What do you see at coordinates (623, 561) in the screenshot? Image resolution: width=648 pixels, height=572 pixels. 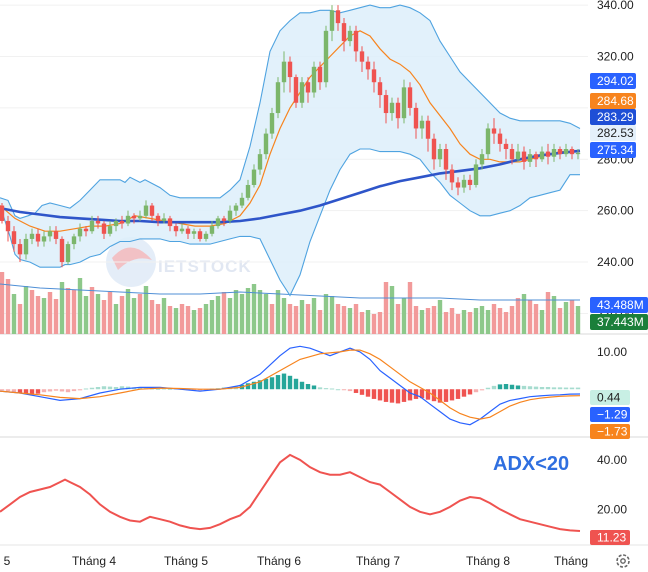 I see `gear-icon` at bounding box center [623, 561].